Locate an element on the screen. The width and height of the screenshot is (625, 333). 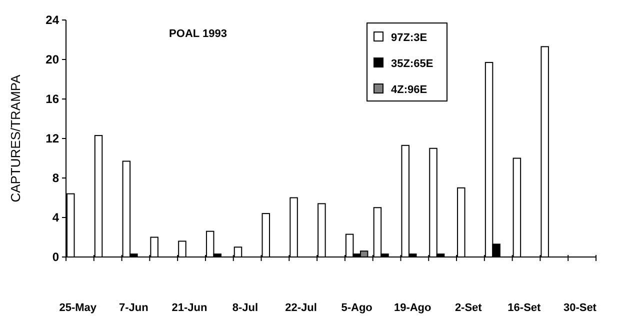
y-tick-label: 8 is located at coordinates (56, 178).